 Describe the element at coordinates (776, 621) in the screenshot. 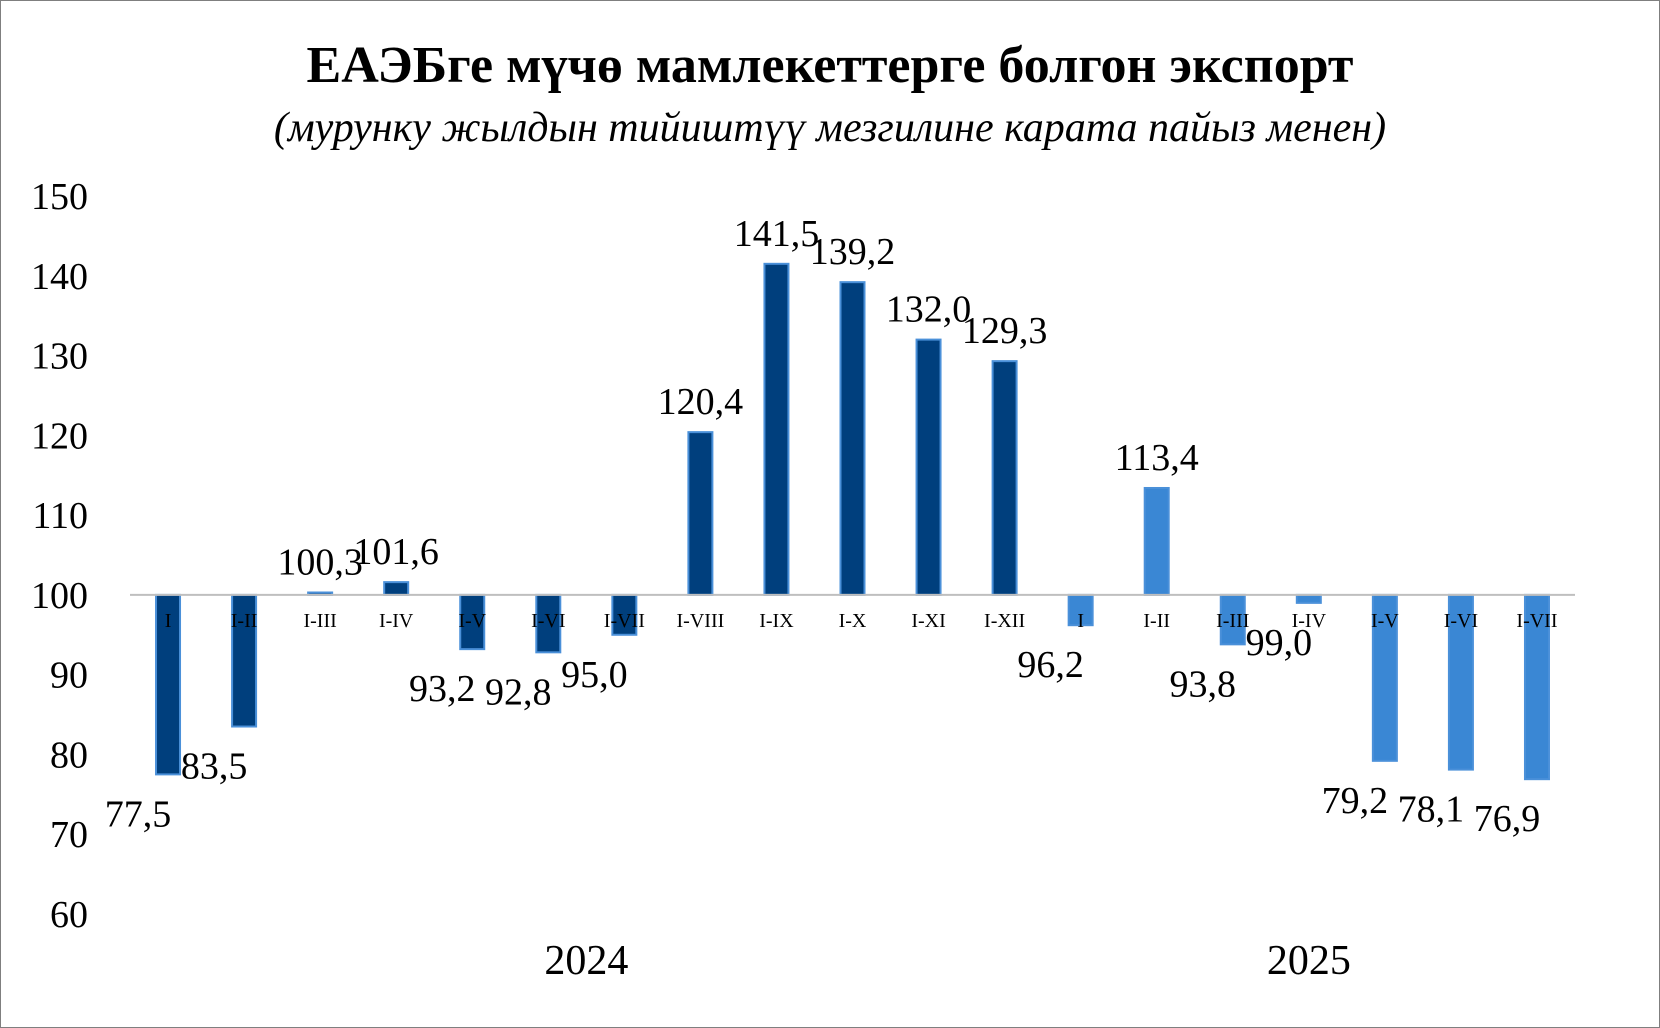

I see `category-label: I-IX` at that location.